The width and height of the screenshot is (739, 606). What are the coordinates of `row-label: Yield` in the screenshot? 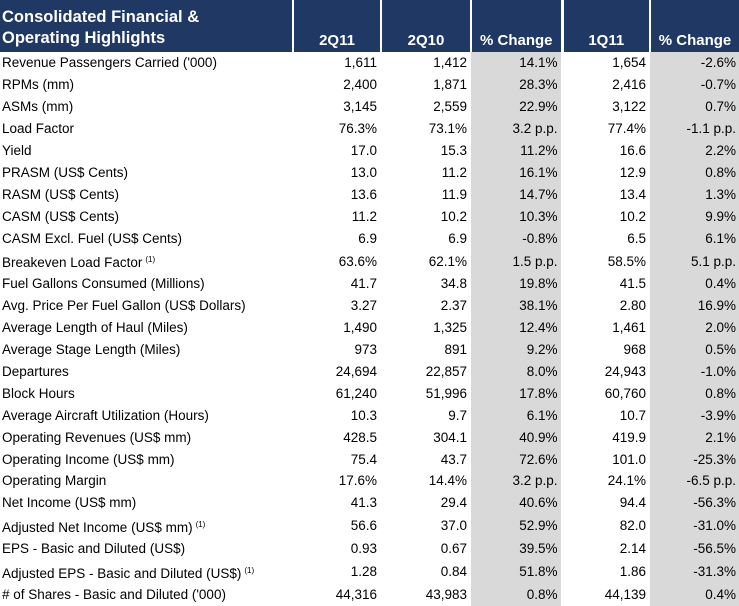 It's located at (17, 150).